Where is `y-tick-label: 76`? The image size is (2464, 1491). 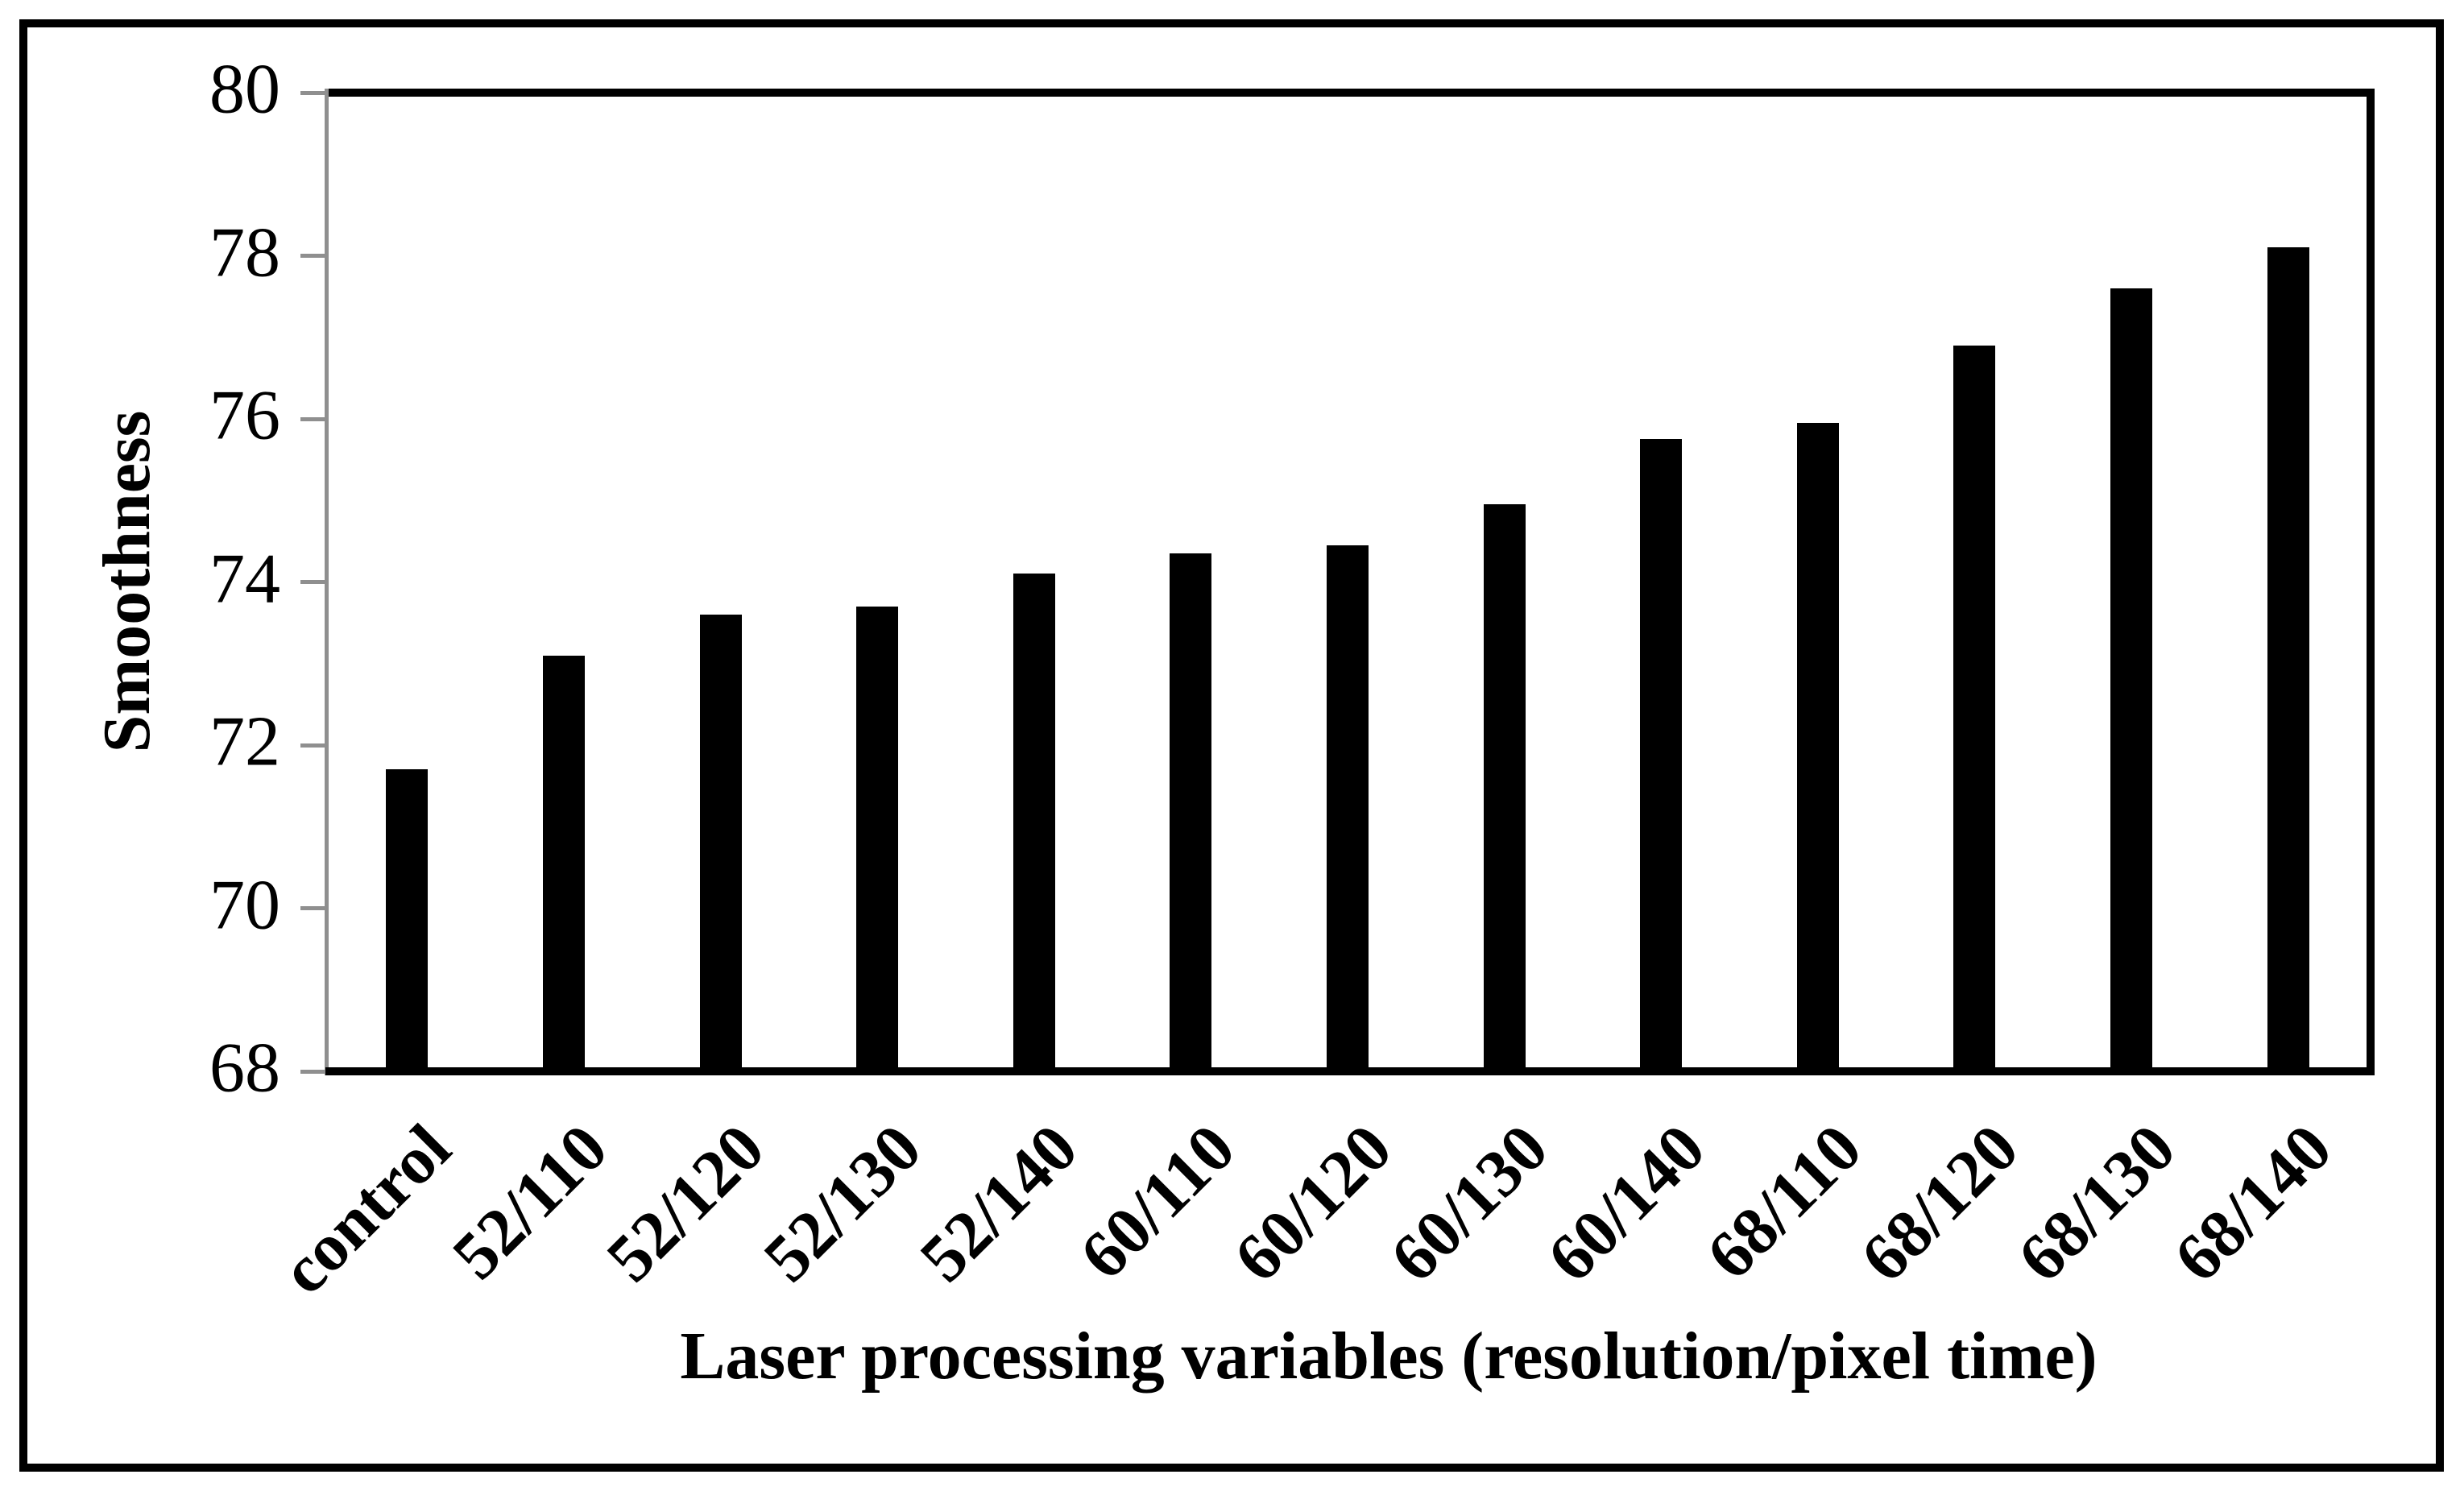 y-tick-label: 76 is located at coordinates (244, 416).